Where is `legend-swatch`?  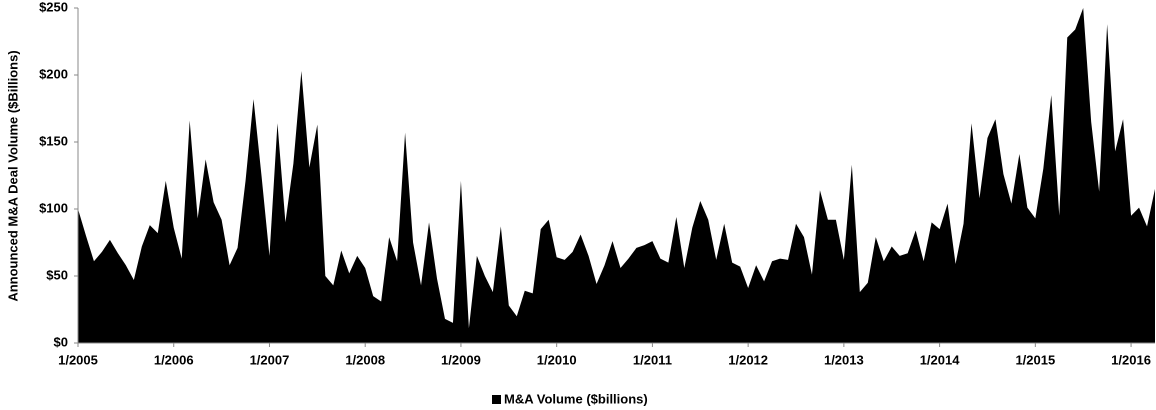 legend-swatch is located at coordinates (496, 399).